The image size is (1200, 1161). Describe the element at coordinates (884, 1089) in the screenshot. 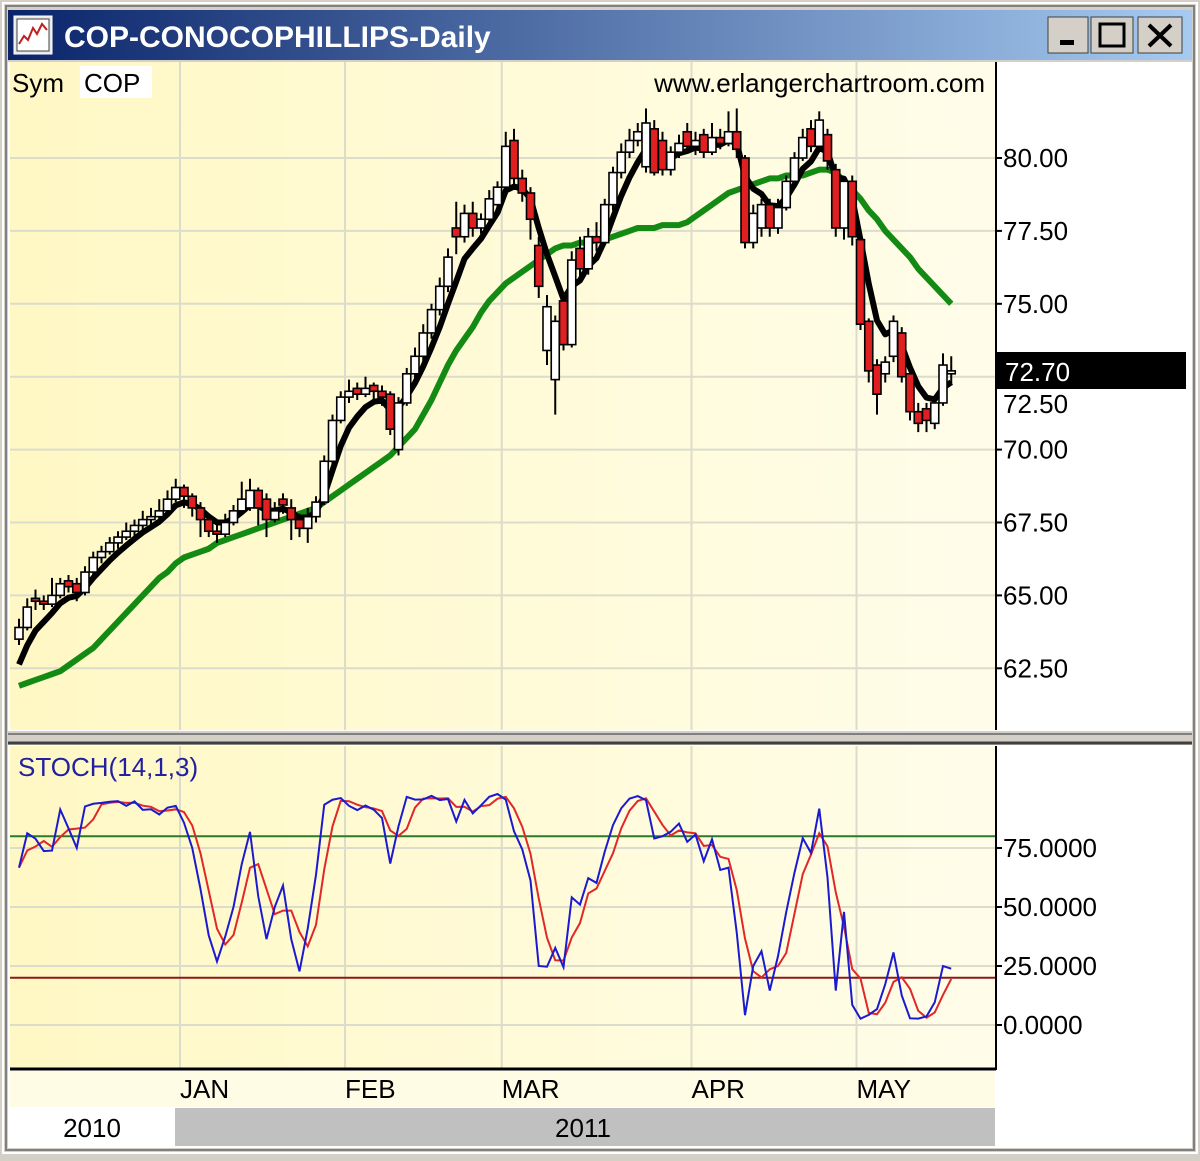

I see `month-label: MAY` at that location.